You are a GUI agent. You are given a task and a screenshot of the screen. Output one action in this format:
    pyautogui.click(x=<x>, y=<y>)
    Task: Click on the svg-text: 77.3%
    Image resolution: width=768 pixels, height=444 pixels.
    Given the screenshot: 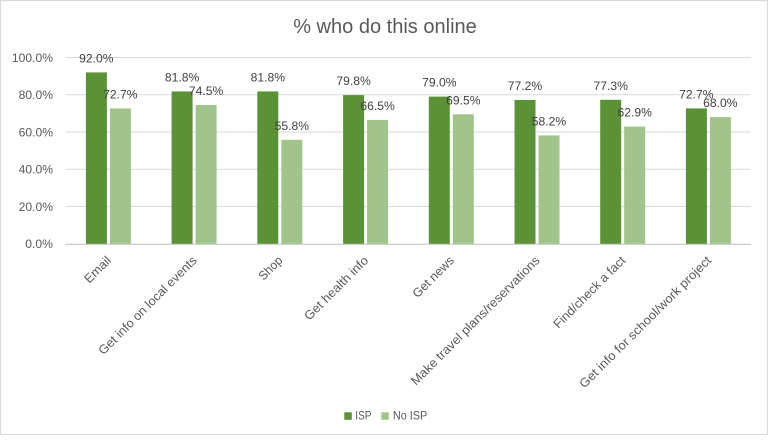 What is the action you would take?
    pyautogui.click(x=611, y=86)
    